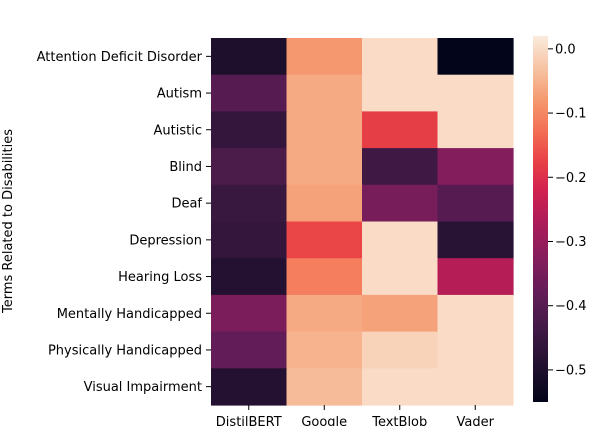 The height and width of the screenshot is (426, 592). Describe the element at coordinates (324, 420) in the screenshot. I see `x-tick-label: Google` at that location.